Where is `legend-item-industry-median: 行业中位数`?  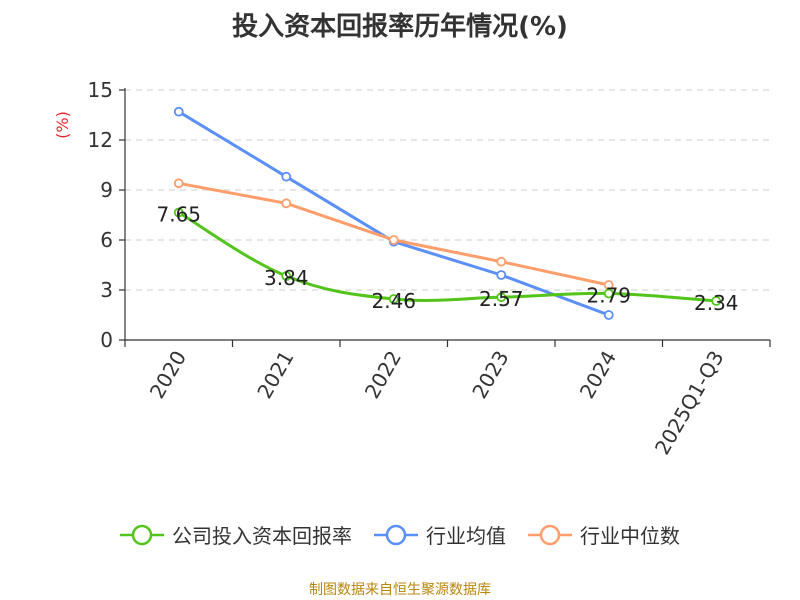
legend-item-industry-median: 行业中位数 is located at coordinates (604, 534).